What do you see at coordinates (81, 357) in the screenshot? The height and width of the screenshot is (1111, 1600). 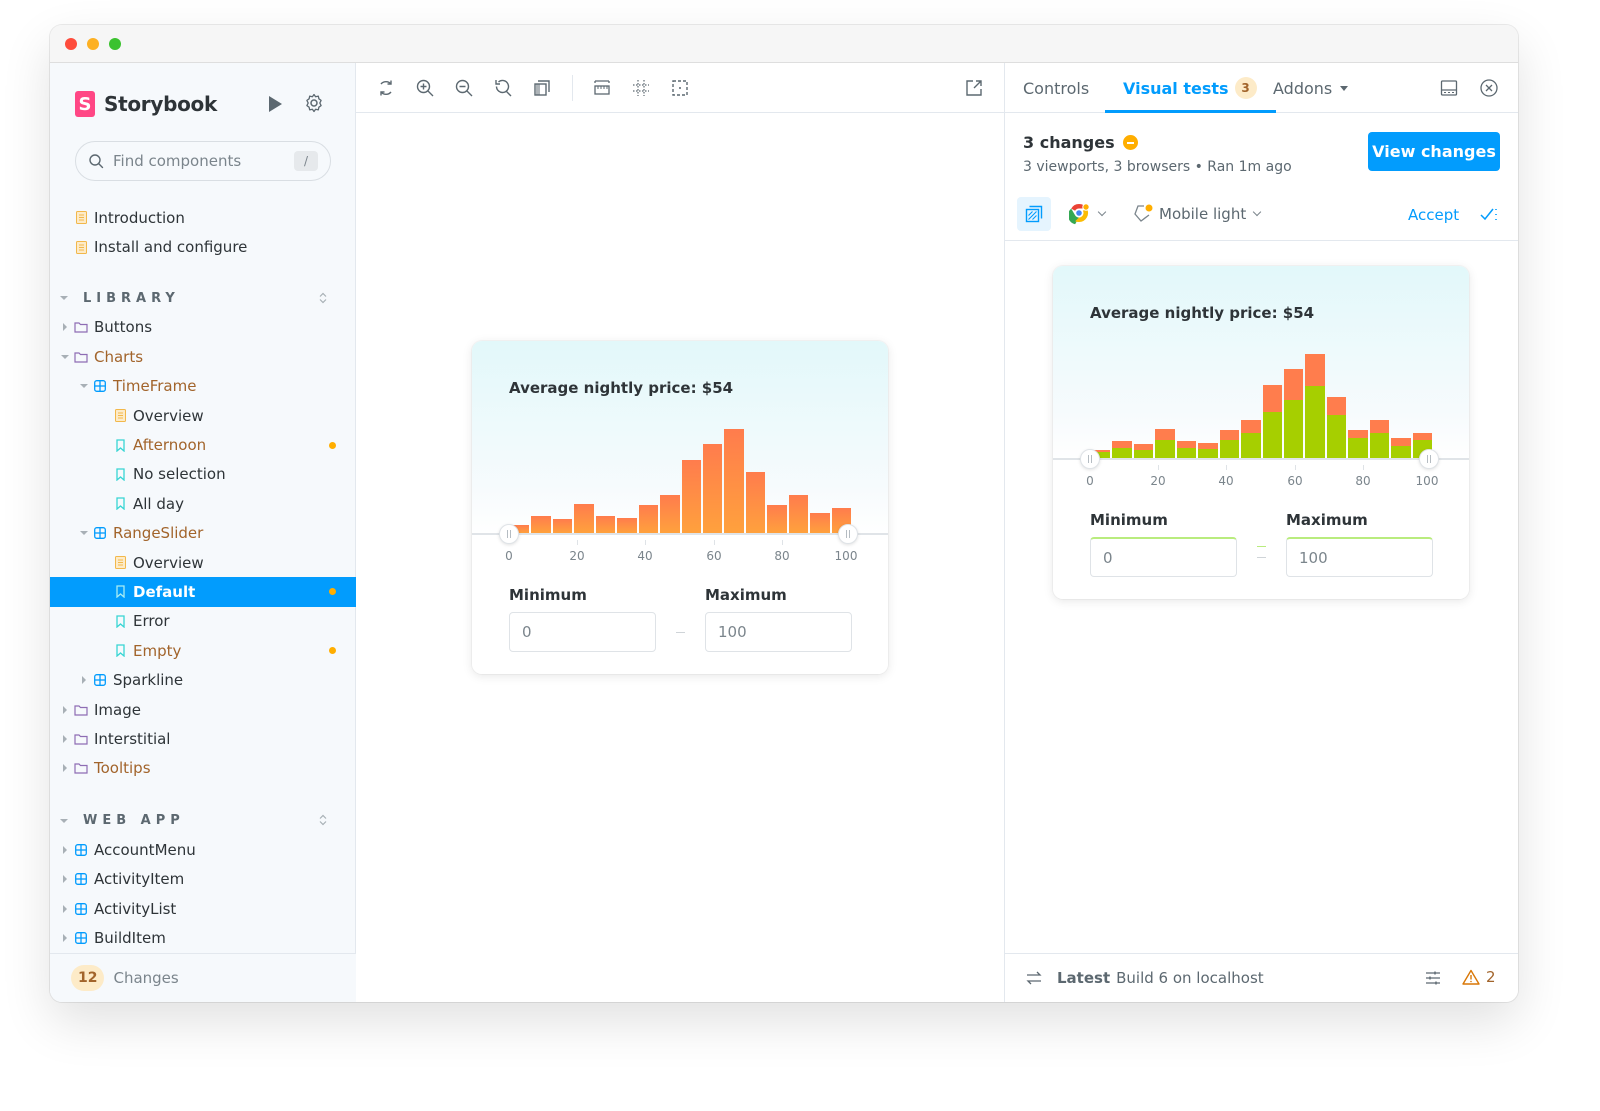 I see `folder-icon` at bounding box center [81, 357].